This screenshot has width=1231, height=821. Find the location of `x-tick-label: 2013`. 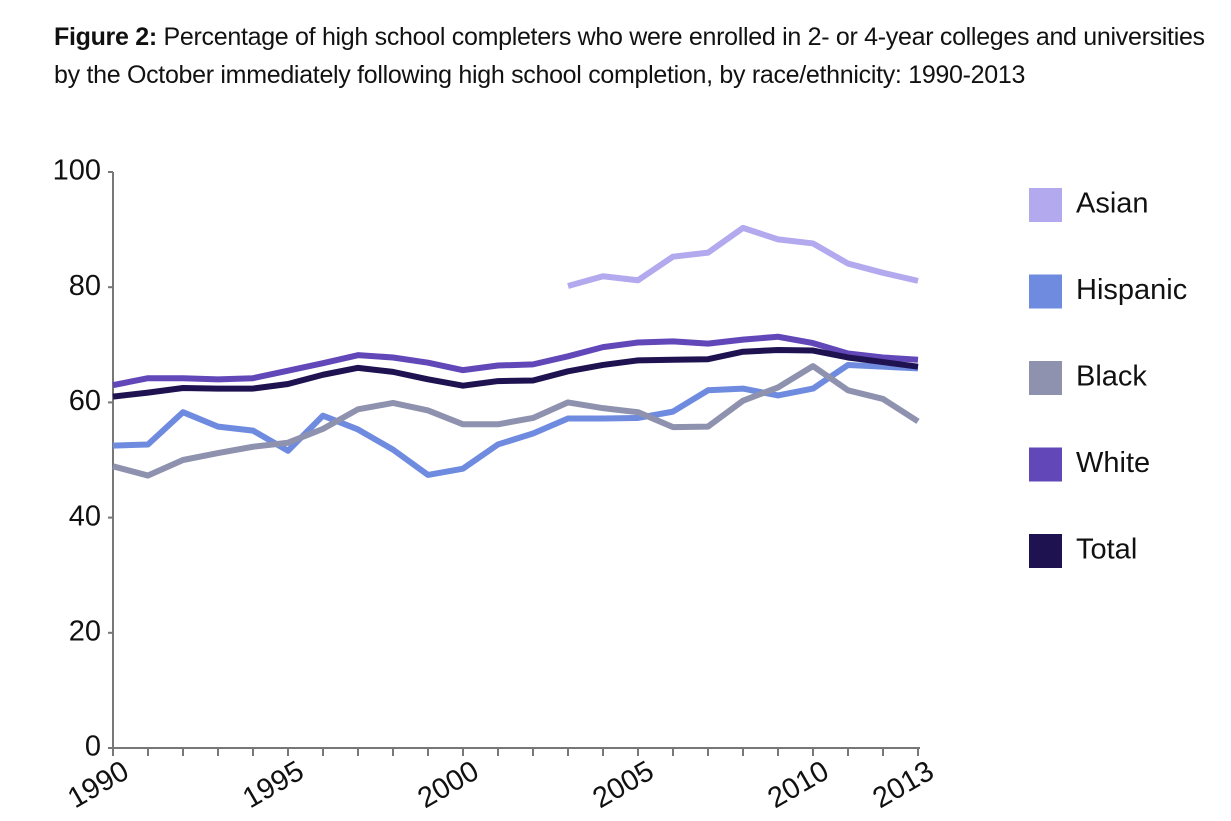

x-tick-label: 2013 is located at coordinates (903, 785).